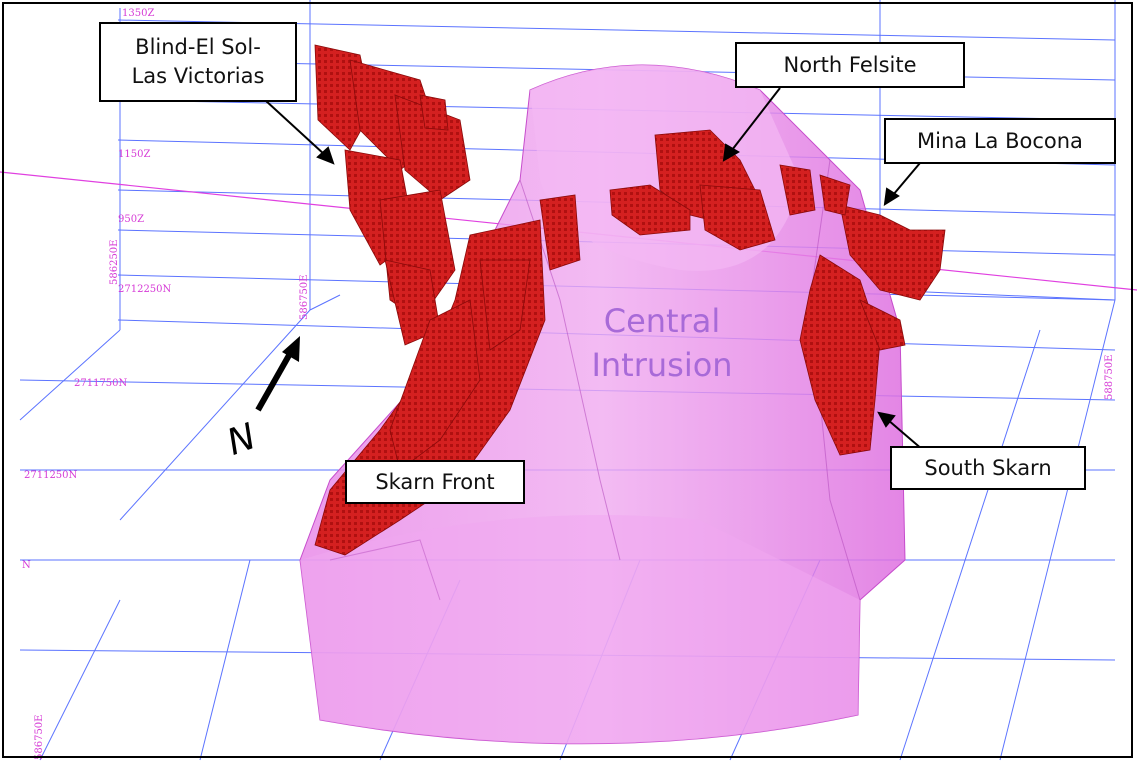  Describe the element at coordinates (51, 475) in the screenshot. I see `grid-label-2711250n: 2711250N` at that location.